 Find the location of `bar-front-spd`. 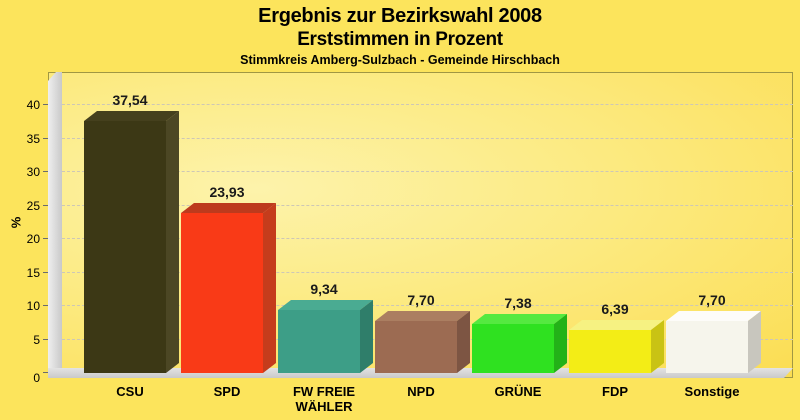

bar-front-spd is located at coordinates (222, 293).